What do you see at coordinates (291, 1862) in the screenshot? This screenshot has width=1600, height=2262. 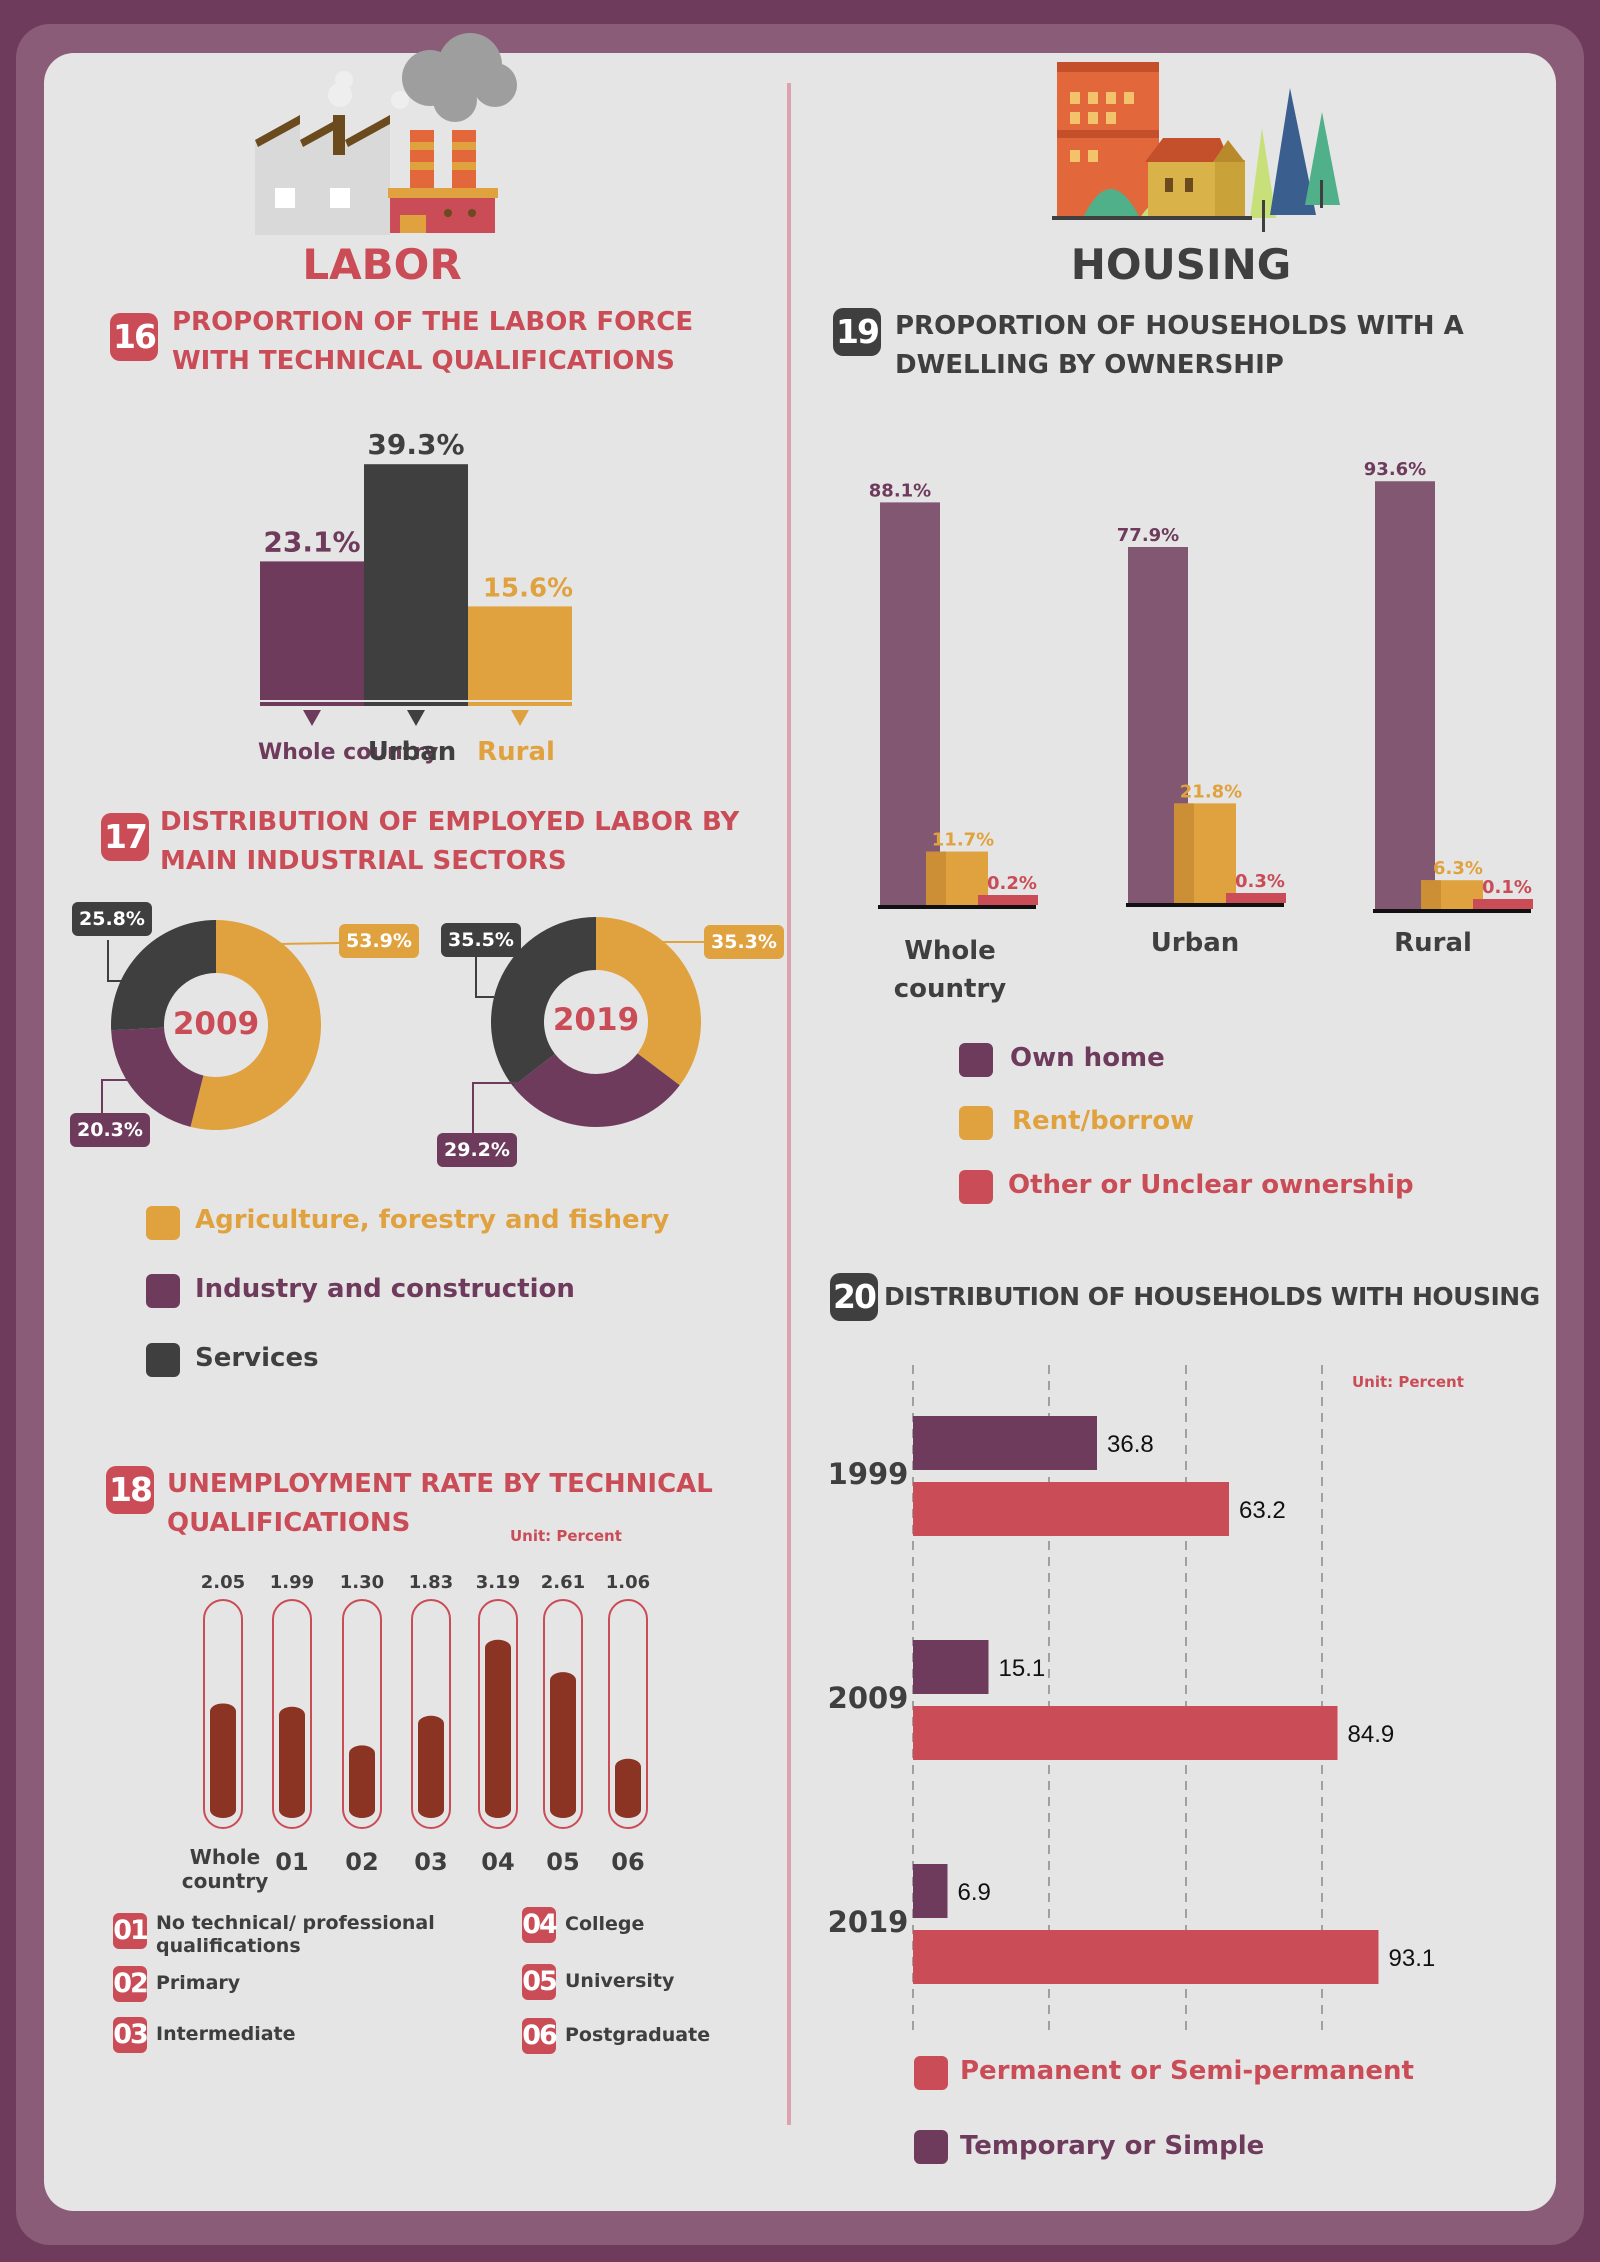 I see `tube-category-label: 01` at bounding box center [291, 1862].